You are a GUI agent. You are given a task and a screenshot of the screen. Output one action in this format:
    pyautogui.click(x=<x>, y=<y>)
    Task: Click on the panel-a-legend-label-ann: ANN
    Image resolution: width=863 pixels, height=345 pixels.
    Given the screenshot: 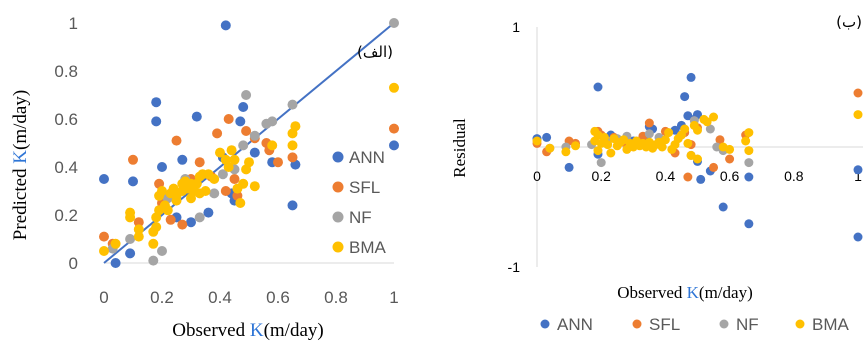 What is the action you would take?
    pyautogui.click(x=367, y=157)
    